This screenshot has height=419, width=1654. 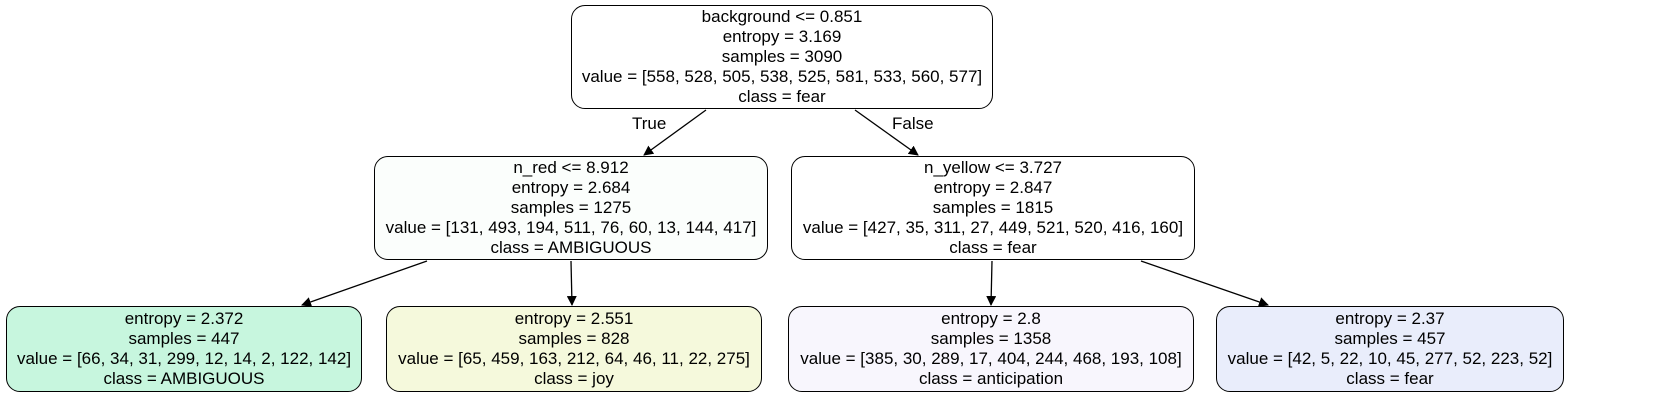 I want to click on edge-root-right, so click(x=886, y=132).